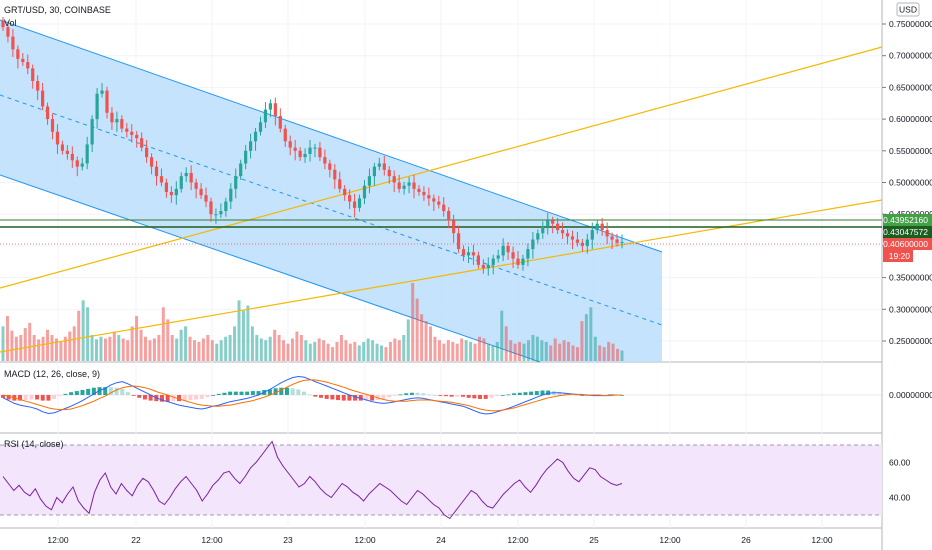 The height and width of the screenshot is (550, 932). I want to click on signal-line, so click(312, 395).